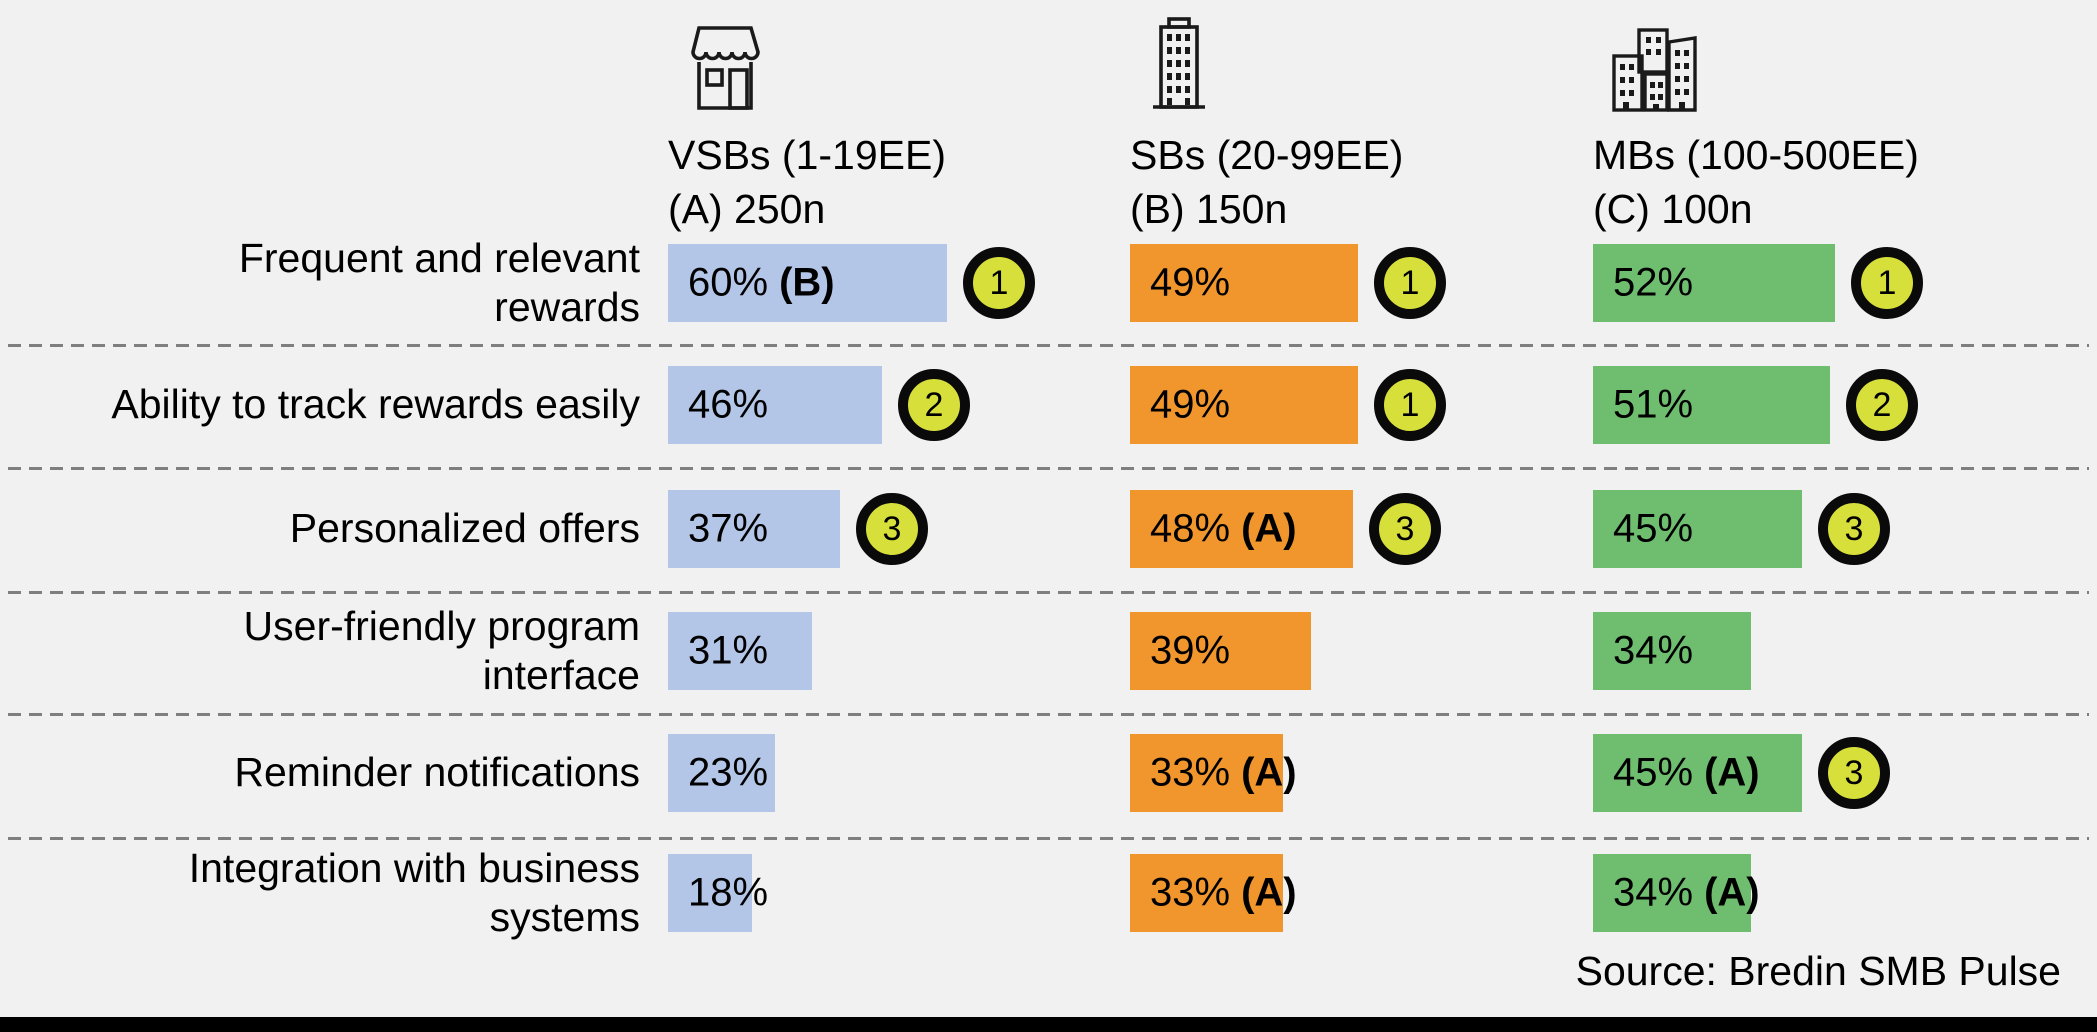 The width and height of the screenshot is (2097, 1032). What do you see at coordinates (1756, 155) in the screenshot?
I see `column-title-line1: MBs (100-500EE)` at bounding box center [1756, 155].